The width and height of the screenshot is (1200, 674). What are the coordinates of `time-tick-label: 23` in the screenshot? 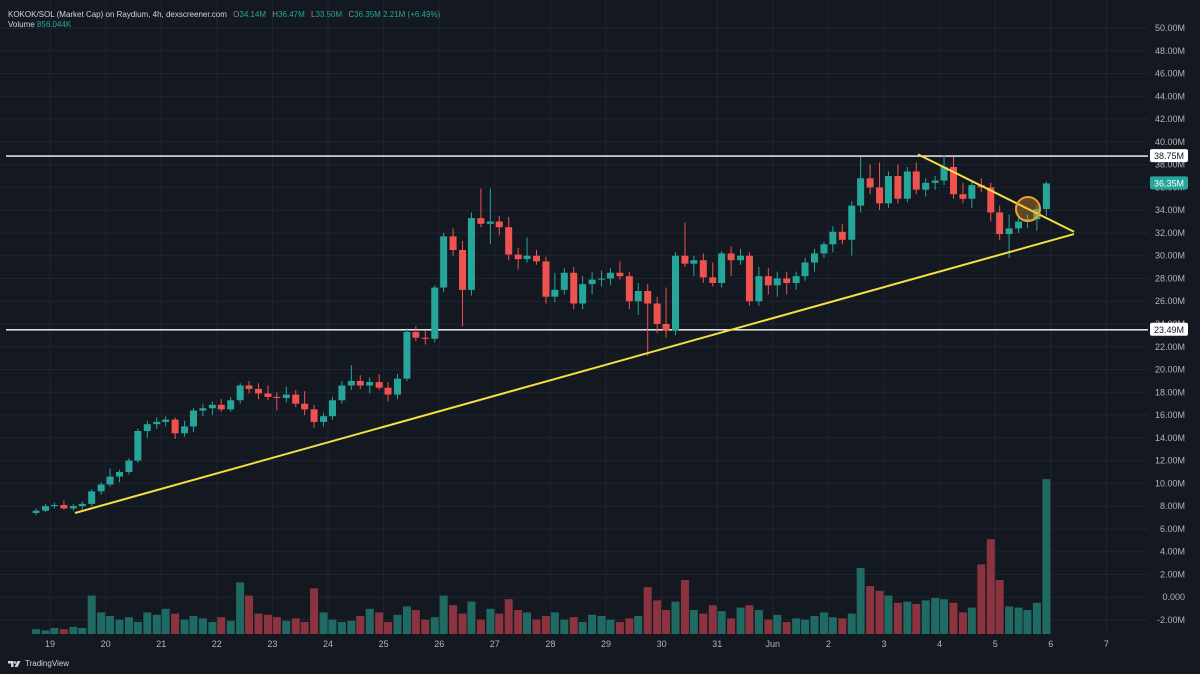 It's located at (272, 644).